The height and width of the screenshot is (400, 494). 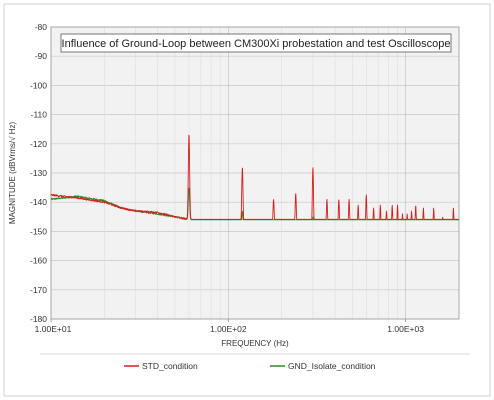 I want to click on y-tick-label: -100, so click(x=38, y=85).